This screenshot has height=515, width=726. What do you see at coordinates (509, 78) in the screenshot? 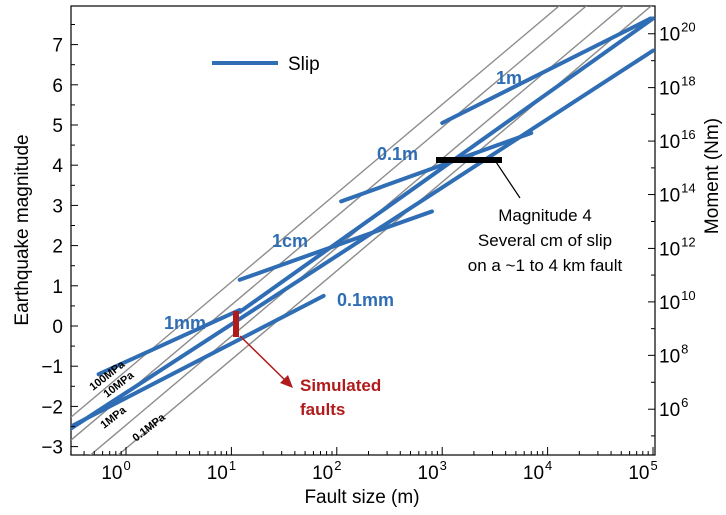
I see `slip-label-1m: 1m` at bounding box center [509, 78].